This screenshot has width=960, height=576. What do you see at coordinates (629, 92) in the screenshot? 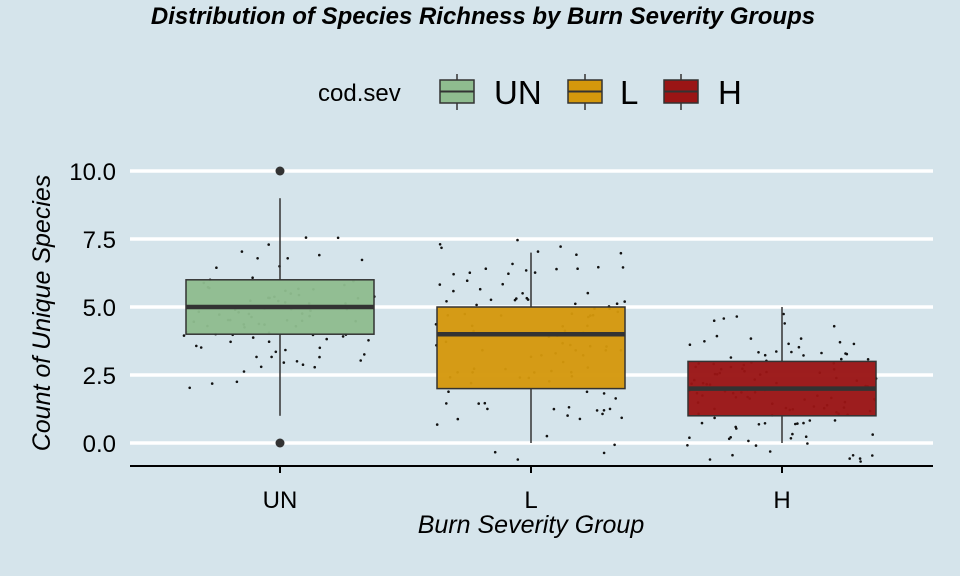
I see `legend-label-l: L` at bounding box center [629, 92].